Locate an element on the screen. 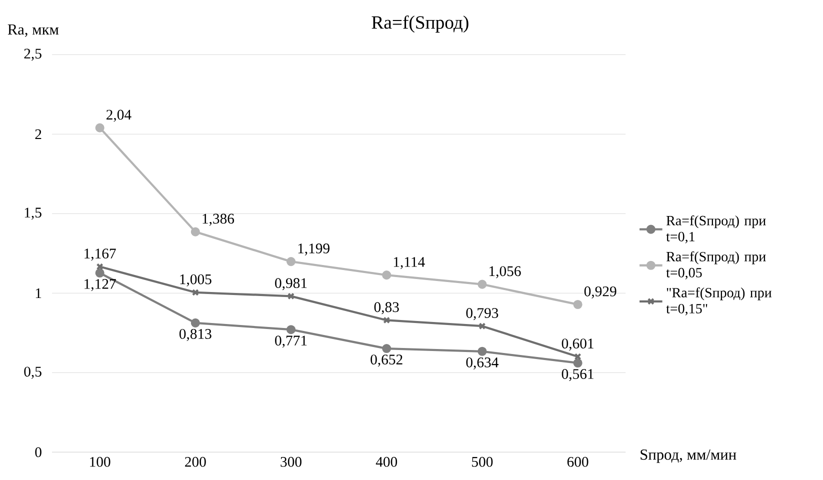 The width and height of the screenshot is (823, 480). y-axis-title: Ra, мкм is located at coordinates (33, 30).